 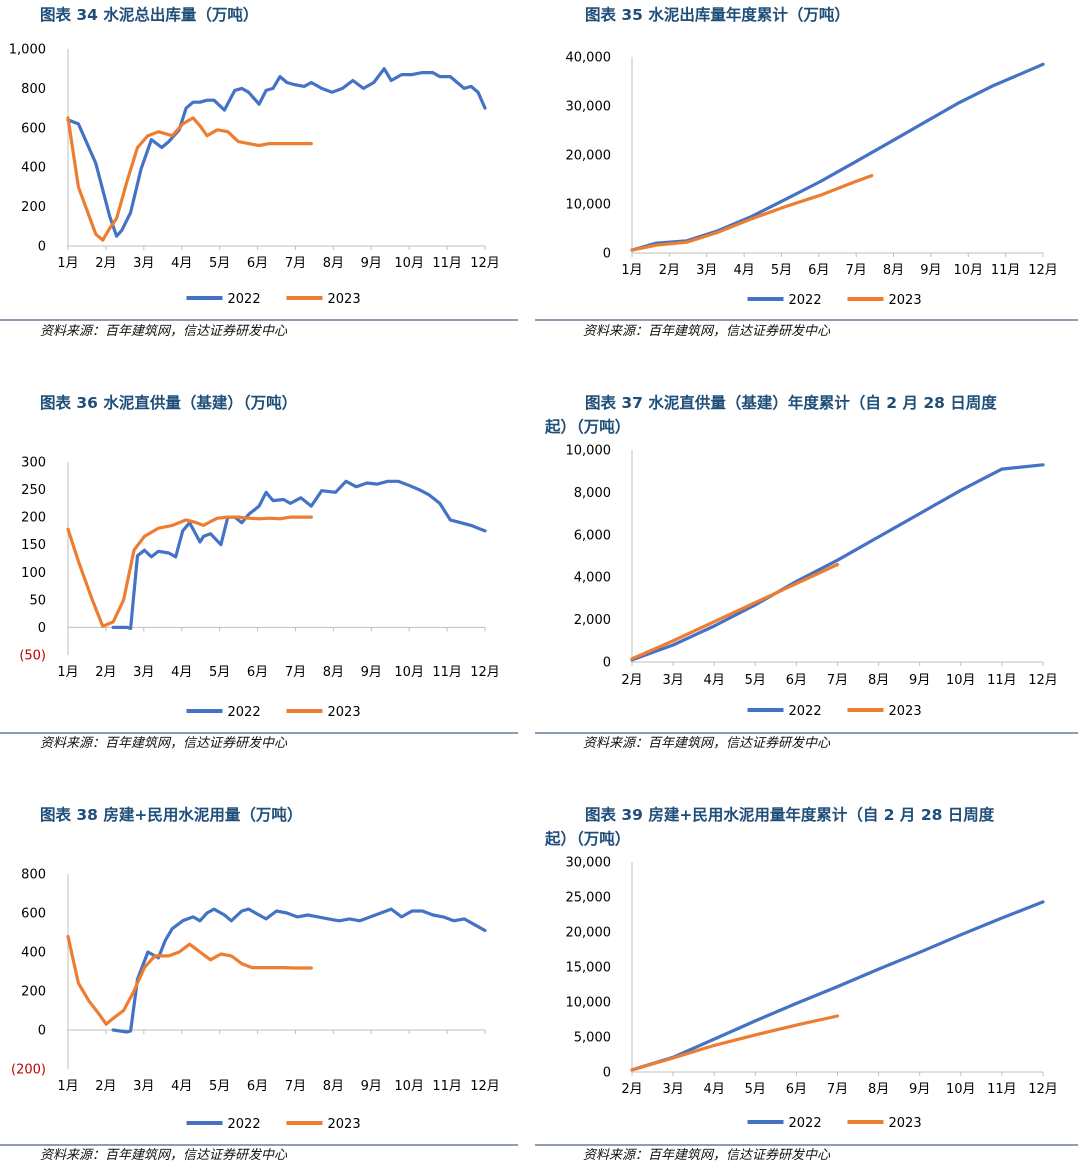 What do you see at coordinates (589, 968) in the screenshot?
I see `y-tick-label: 15,000` at bounding box center [589, 968].